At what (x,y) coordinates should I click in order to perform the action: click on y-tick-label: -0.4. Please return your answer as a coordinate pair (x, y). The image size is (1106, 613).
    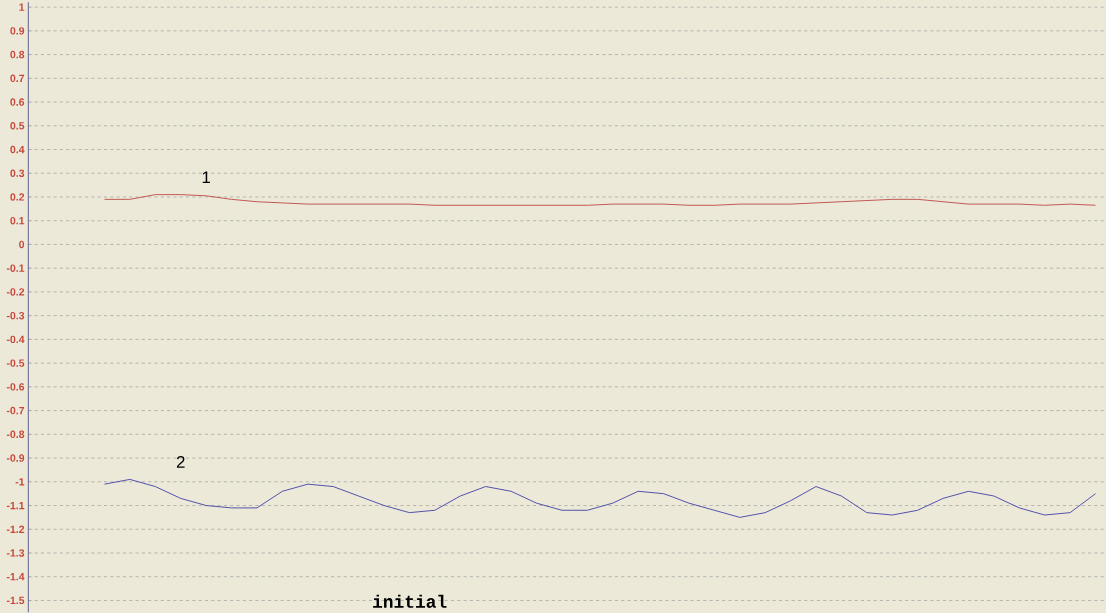
    Looking at the image, I should click on (15, 339).